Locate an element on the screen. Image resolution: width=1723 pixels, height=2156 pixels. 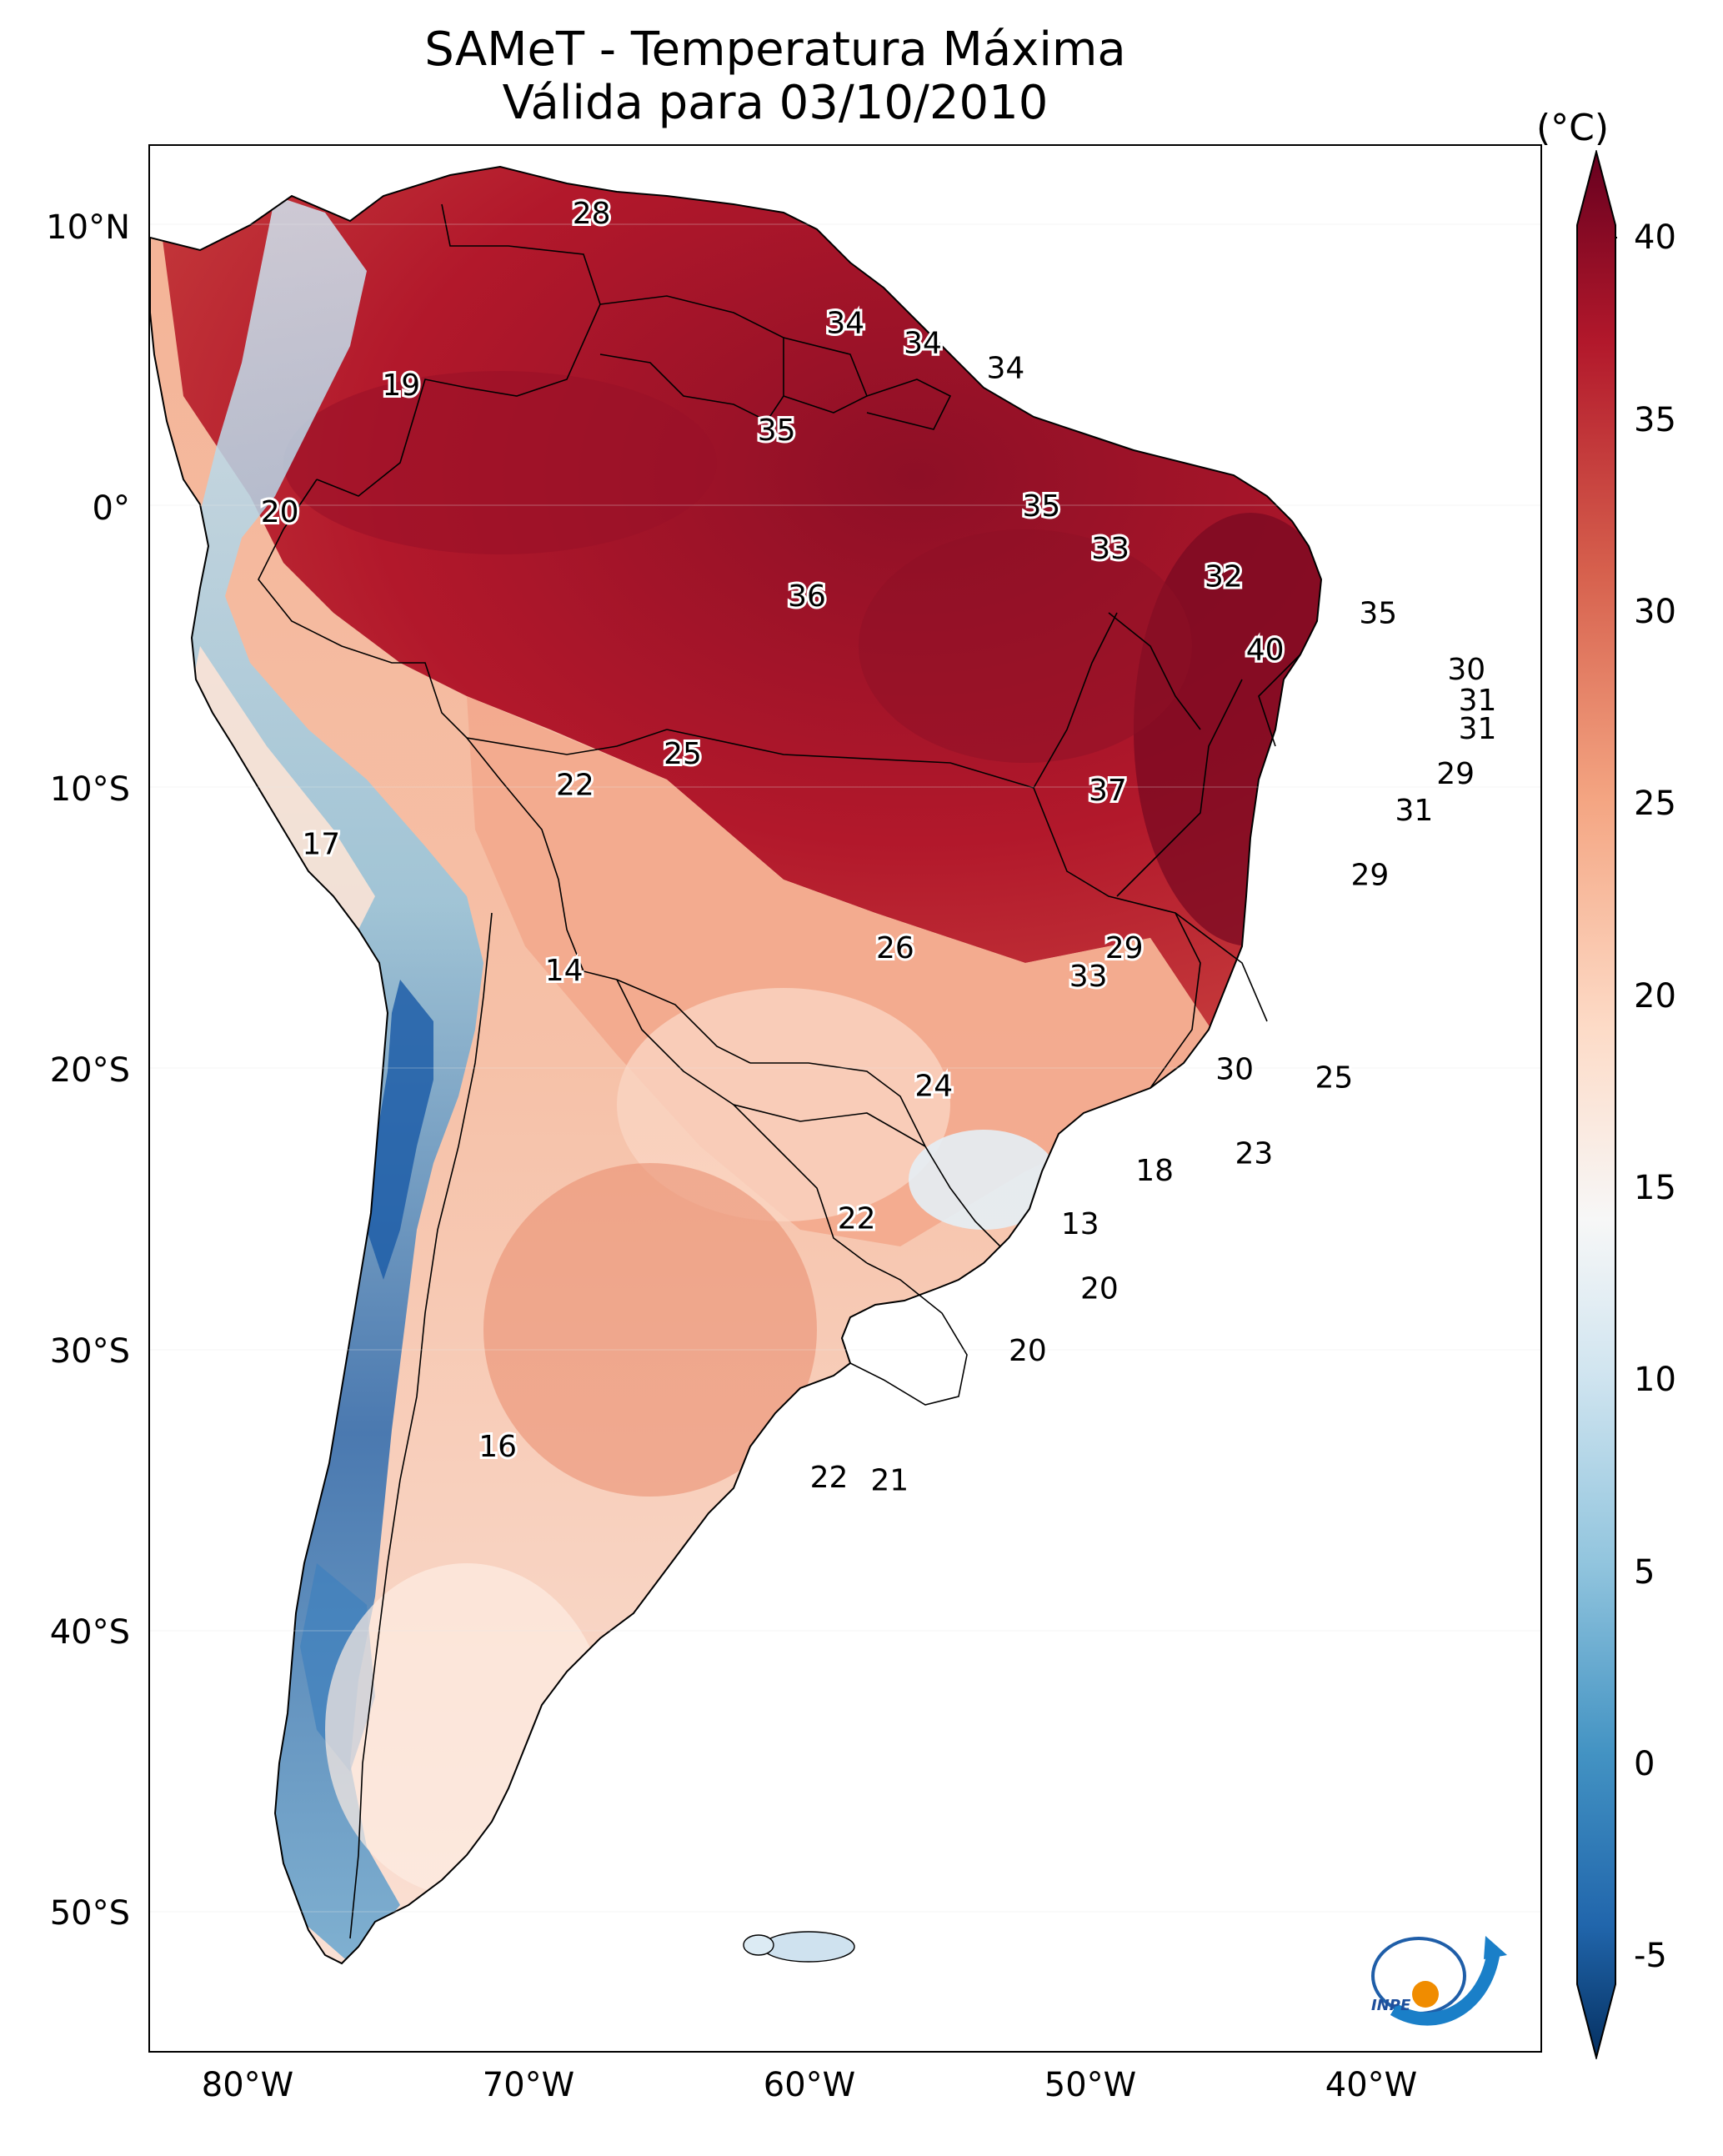
temperature-label: 19 is located at coordinates (401, 386).